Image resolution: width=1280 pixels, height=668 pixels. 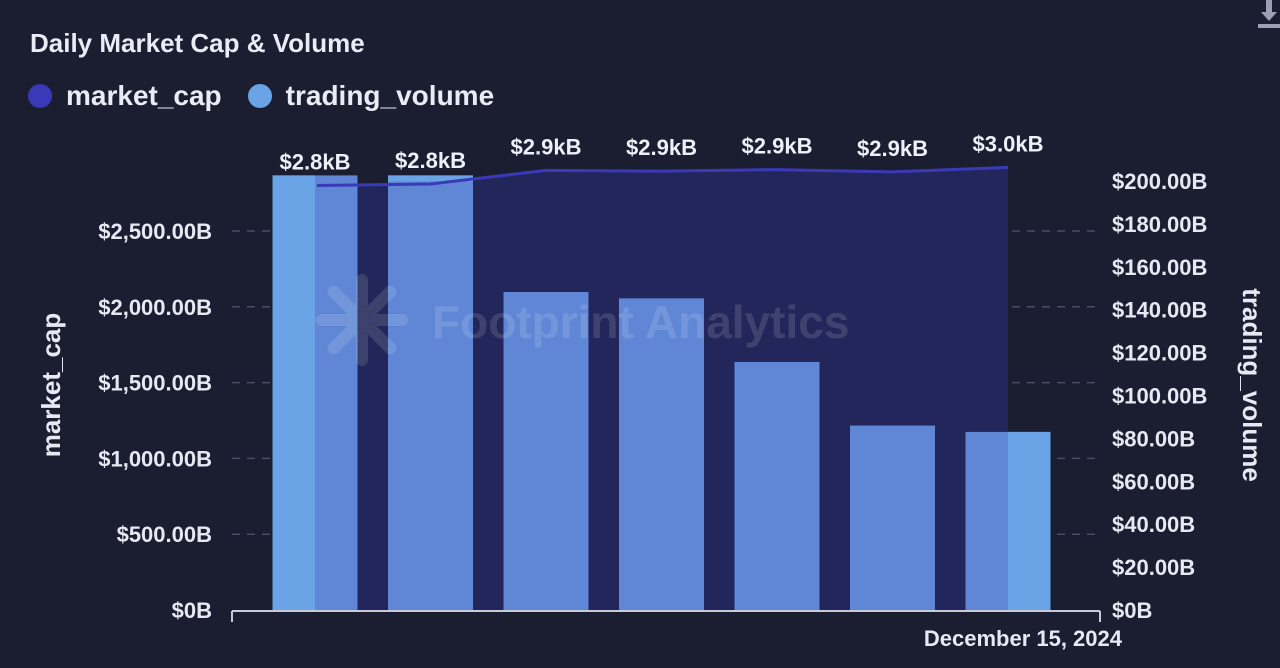 What do you see at coordinates (1159, 353) in the screenshot?
I see `right-tick-label: $120.00B` at bounding box center [1159, 353].